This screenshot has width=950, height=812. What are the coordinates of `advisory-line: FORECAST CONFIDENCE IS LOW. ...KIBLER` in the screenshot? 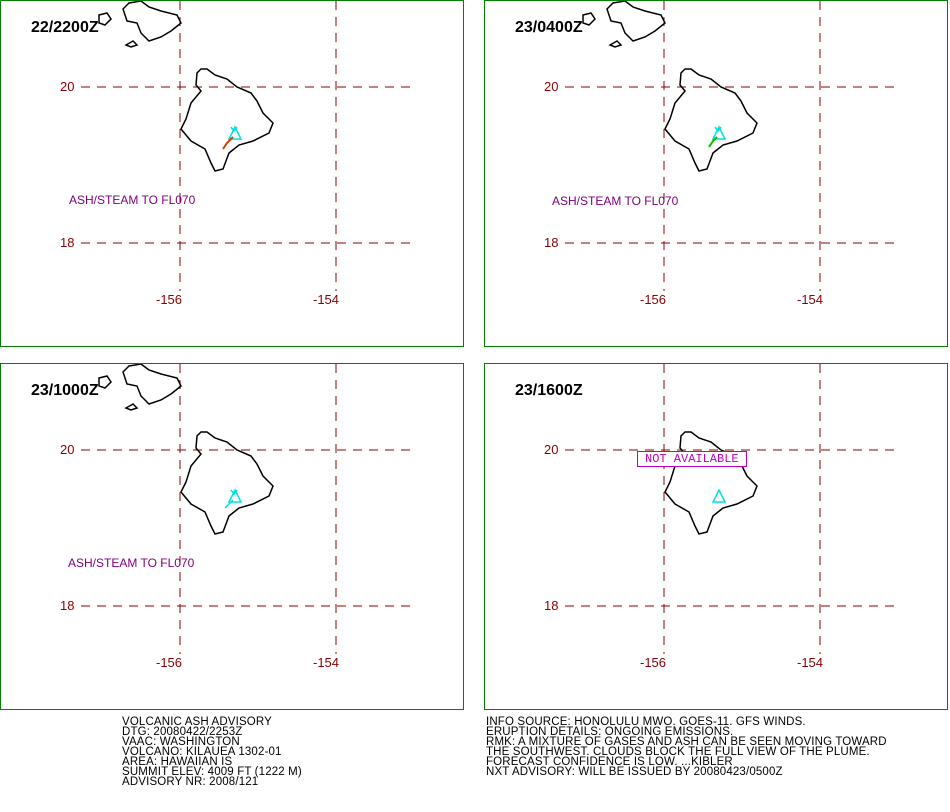 It's located at (609, 762).